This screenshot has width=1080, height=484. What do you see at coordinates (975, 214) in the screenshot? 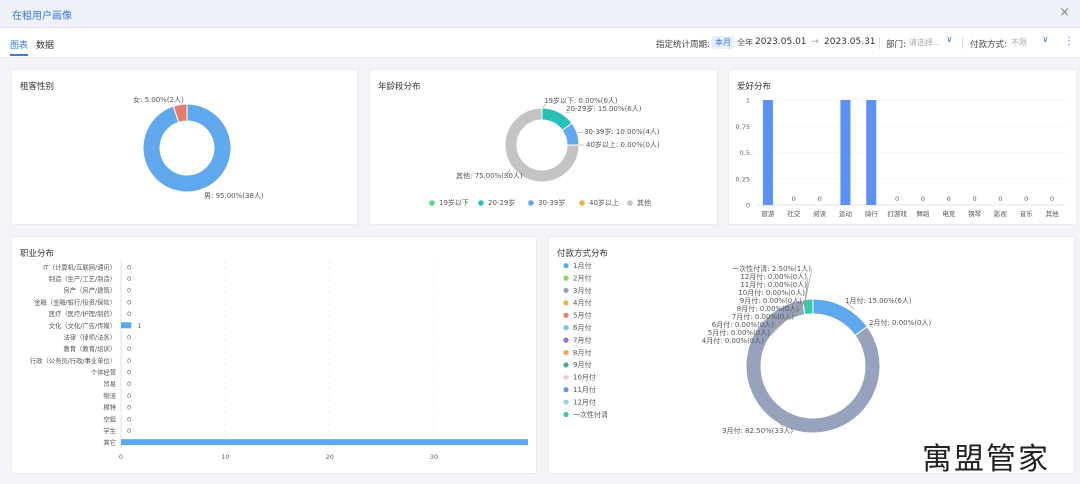
I see `x-tick-label: 钢琴` at bounding box center [975, 214].